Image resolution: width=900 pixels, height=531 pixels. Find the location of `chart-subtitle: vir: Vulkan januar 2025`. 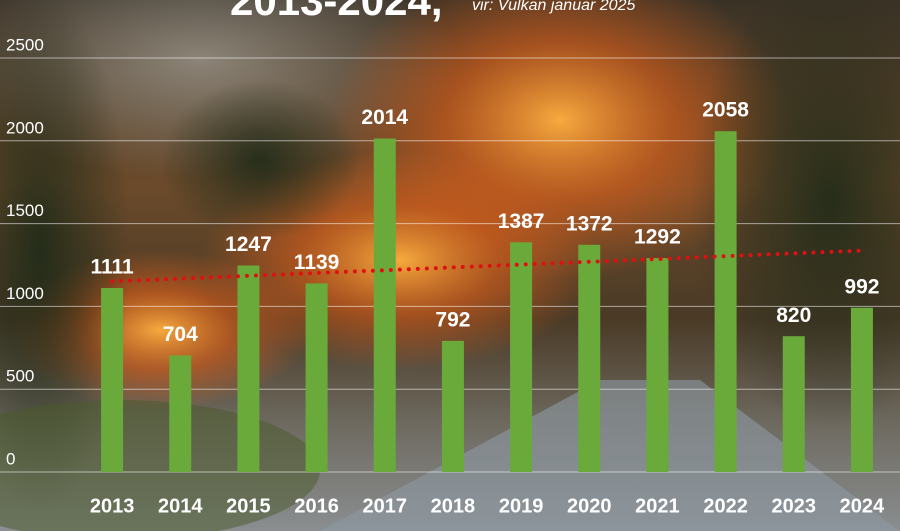

chart-subtitle: vir: Vulkan januar 2025 is located at coordinates (553, 7).